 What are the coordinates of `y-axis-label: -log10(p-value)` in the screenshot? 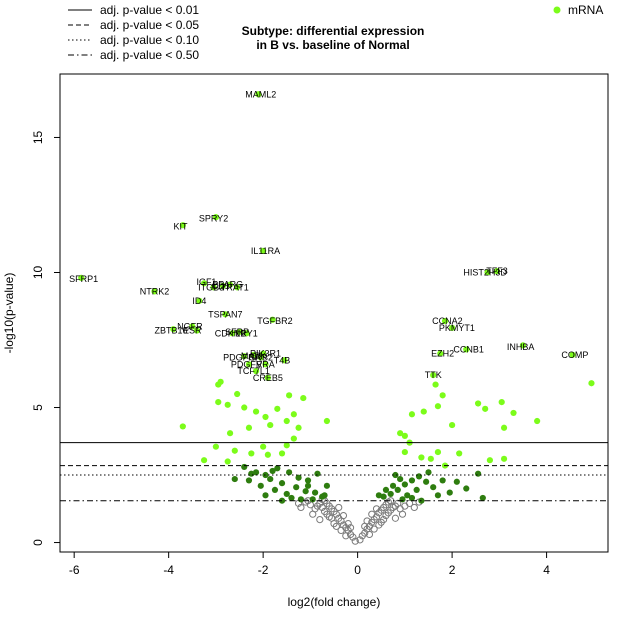 It's located at (9, 313).